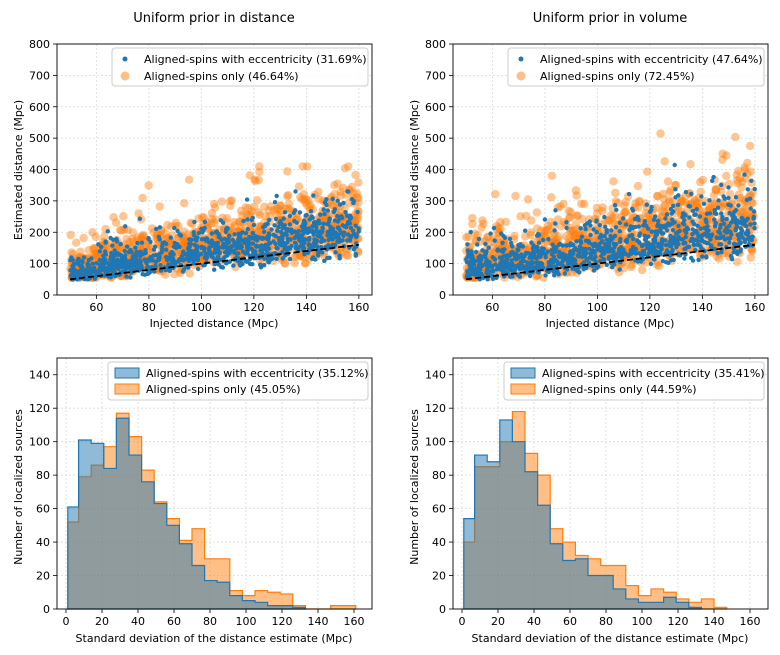  I want to click on x-tick-label: 140, so click(318, 621).